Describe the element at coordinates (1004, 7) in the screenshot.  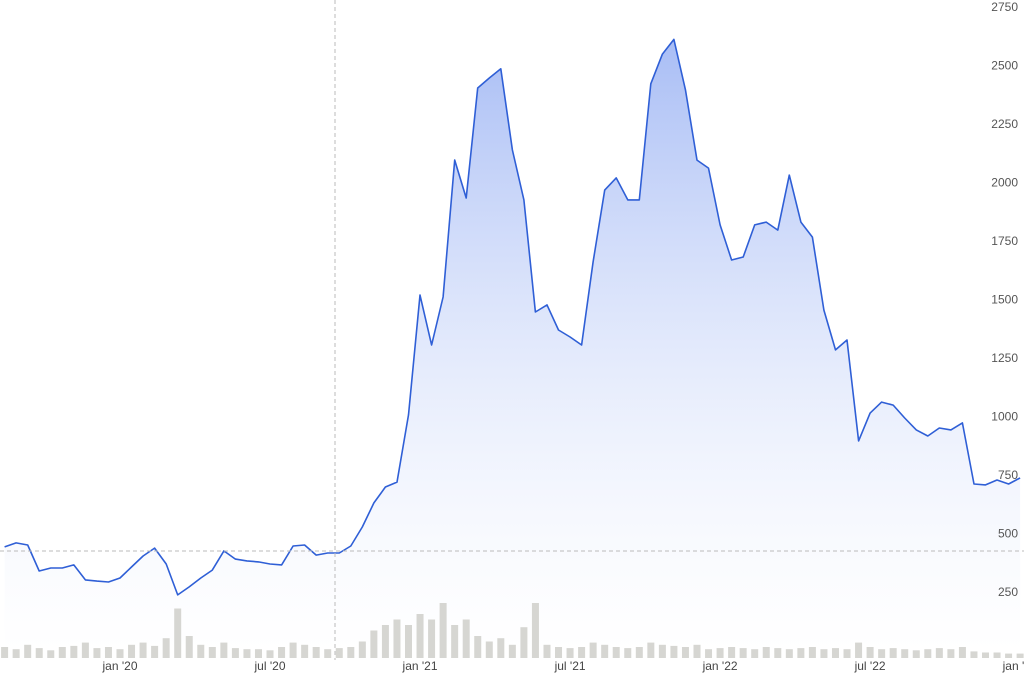
I see `y-tick-label: 2750` at that location.